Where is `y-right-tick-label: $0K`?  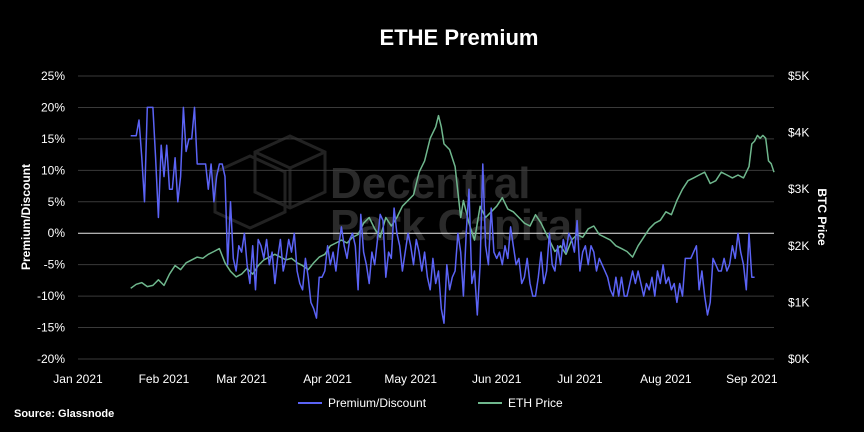
y-right-tick-label: $0K is located at coordinates (798, 359).